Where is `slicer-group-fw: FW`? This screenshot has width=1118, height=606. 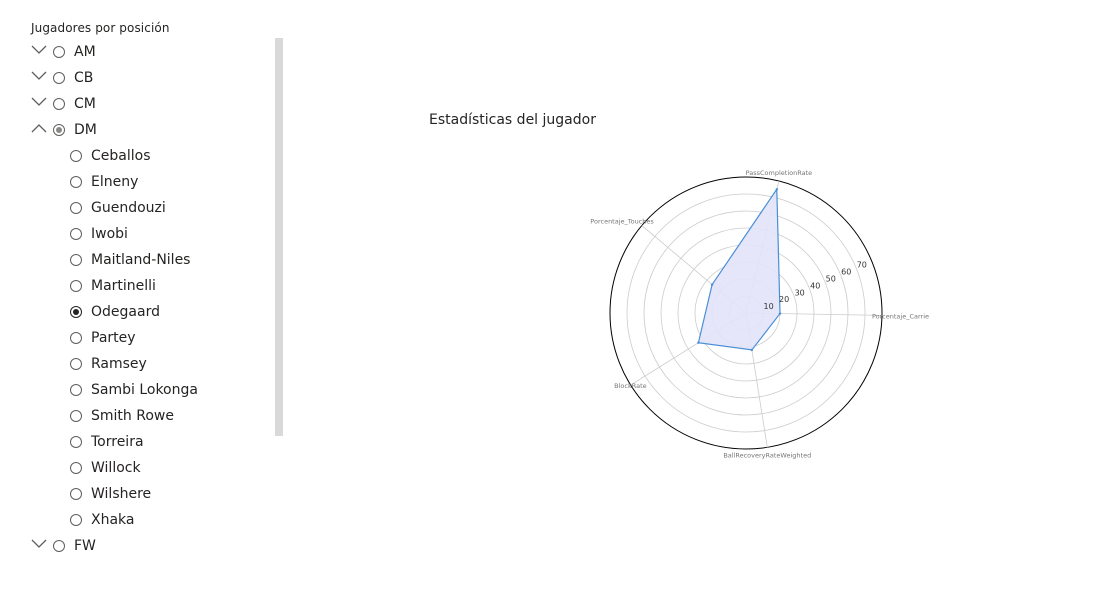 slicer-group-fw: FW is located at coordinates (63, 546).